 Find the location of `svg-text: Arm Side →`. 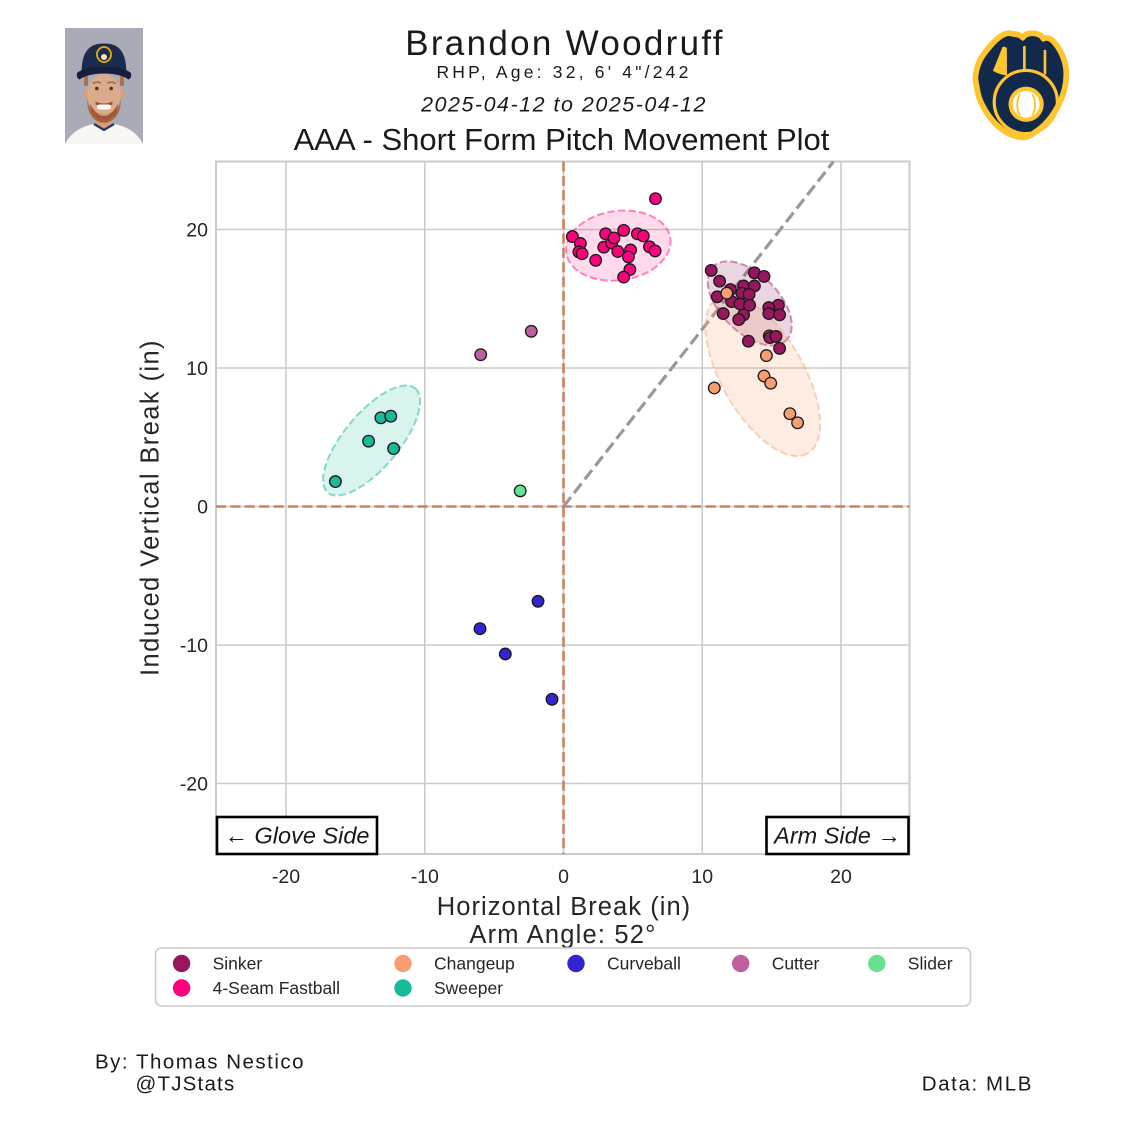

svg-text: Arm Side → is located at coordinates (836, 836).